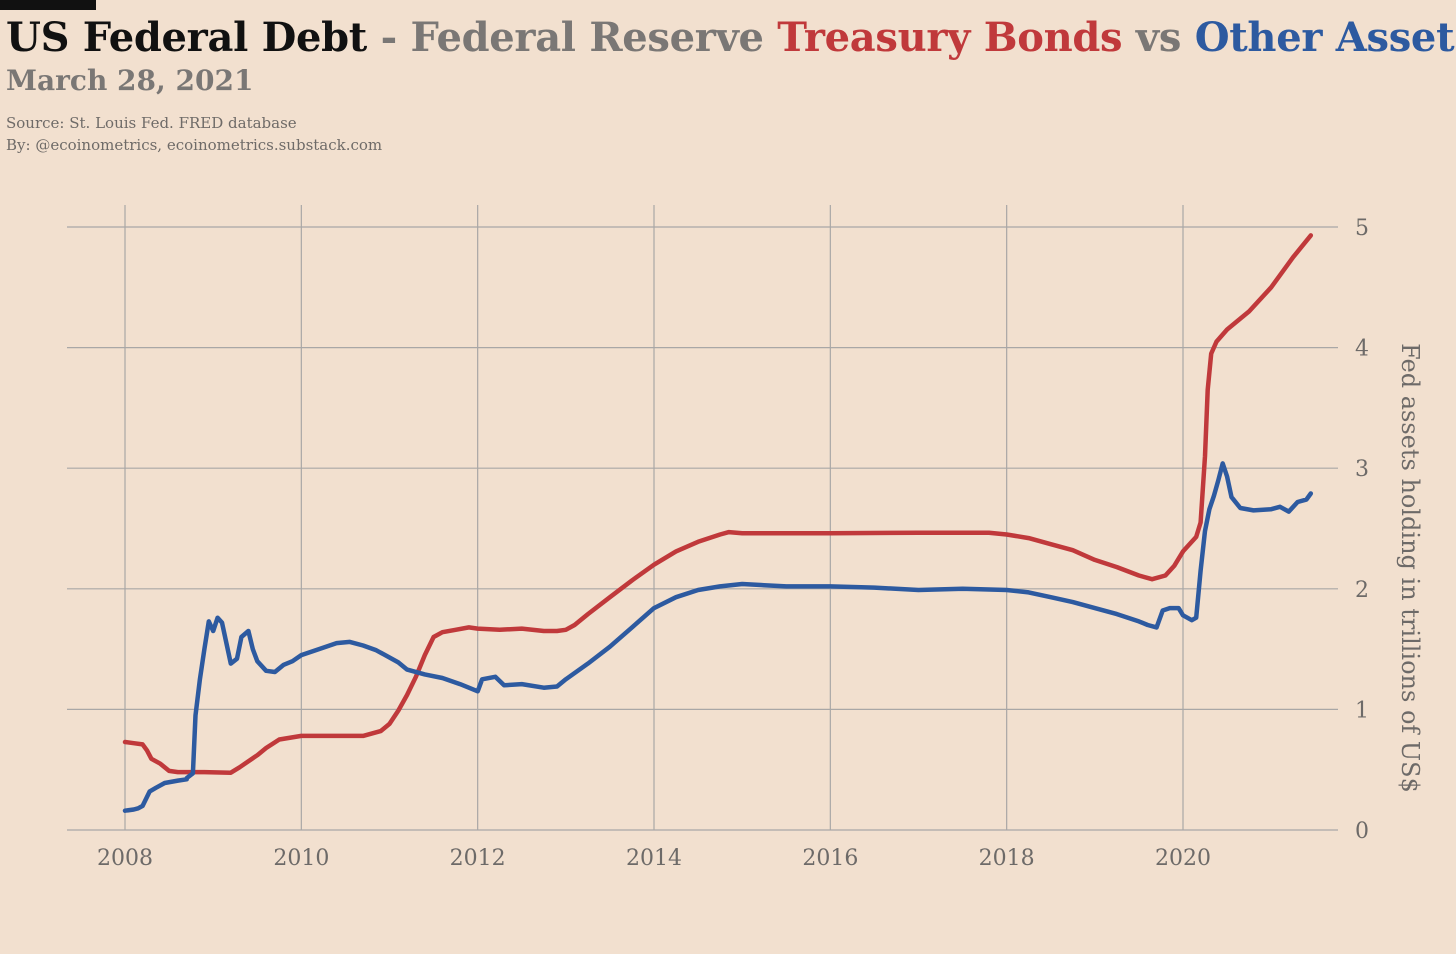  Describe the element at coordinates (48, 5) in the screenshot. I see `corner-accent-bar` at that location.